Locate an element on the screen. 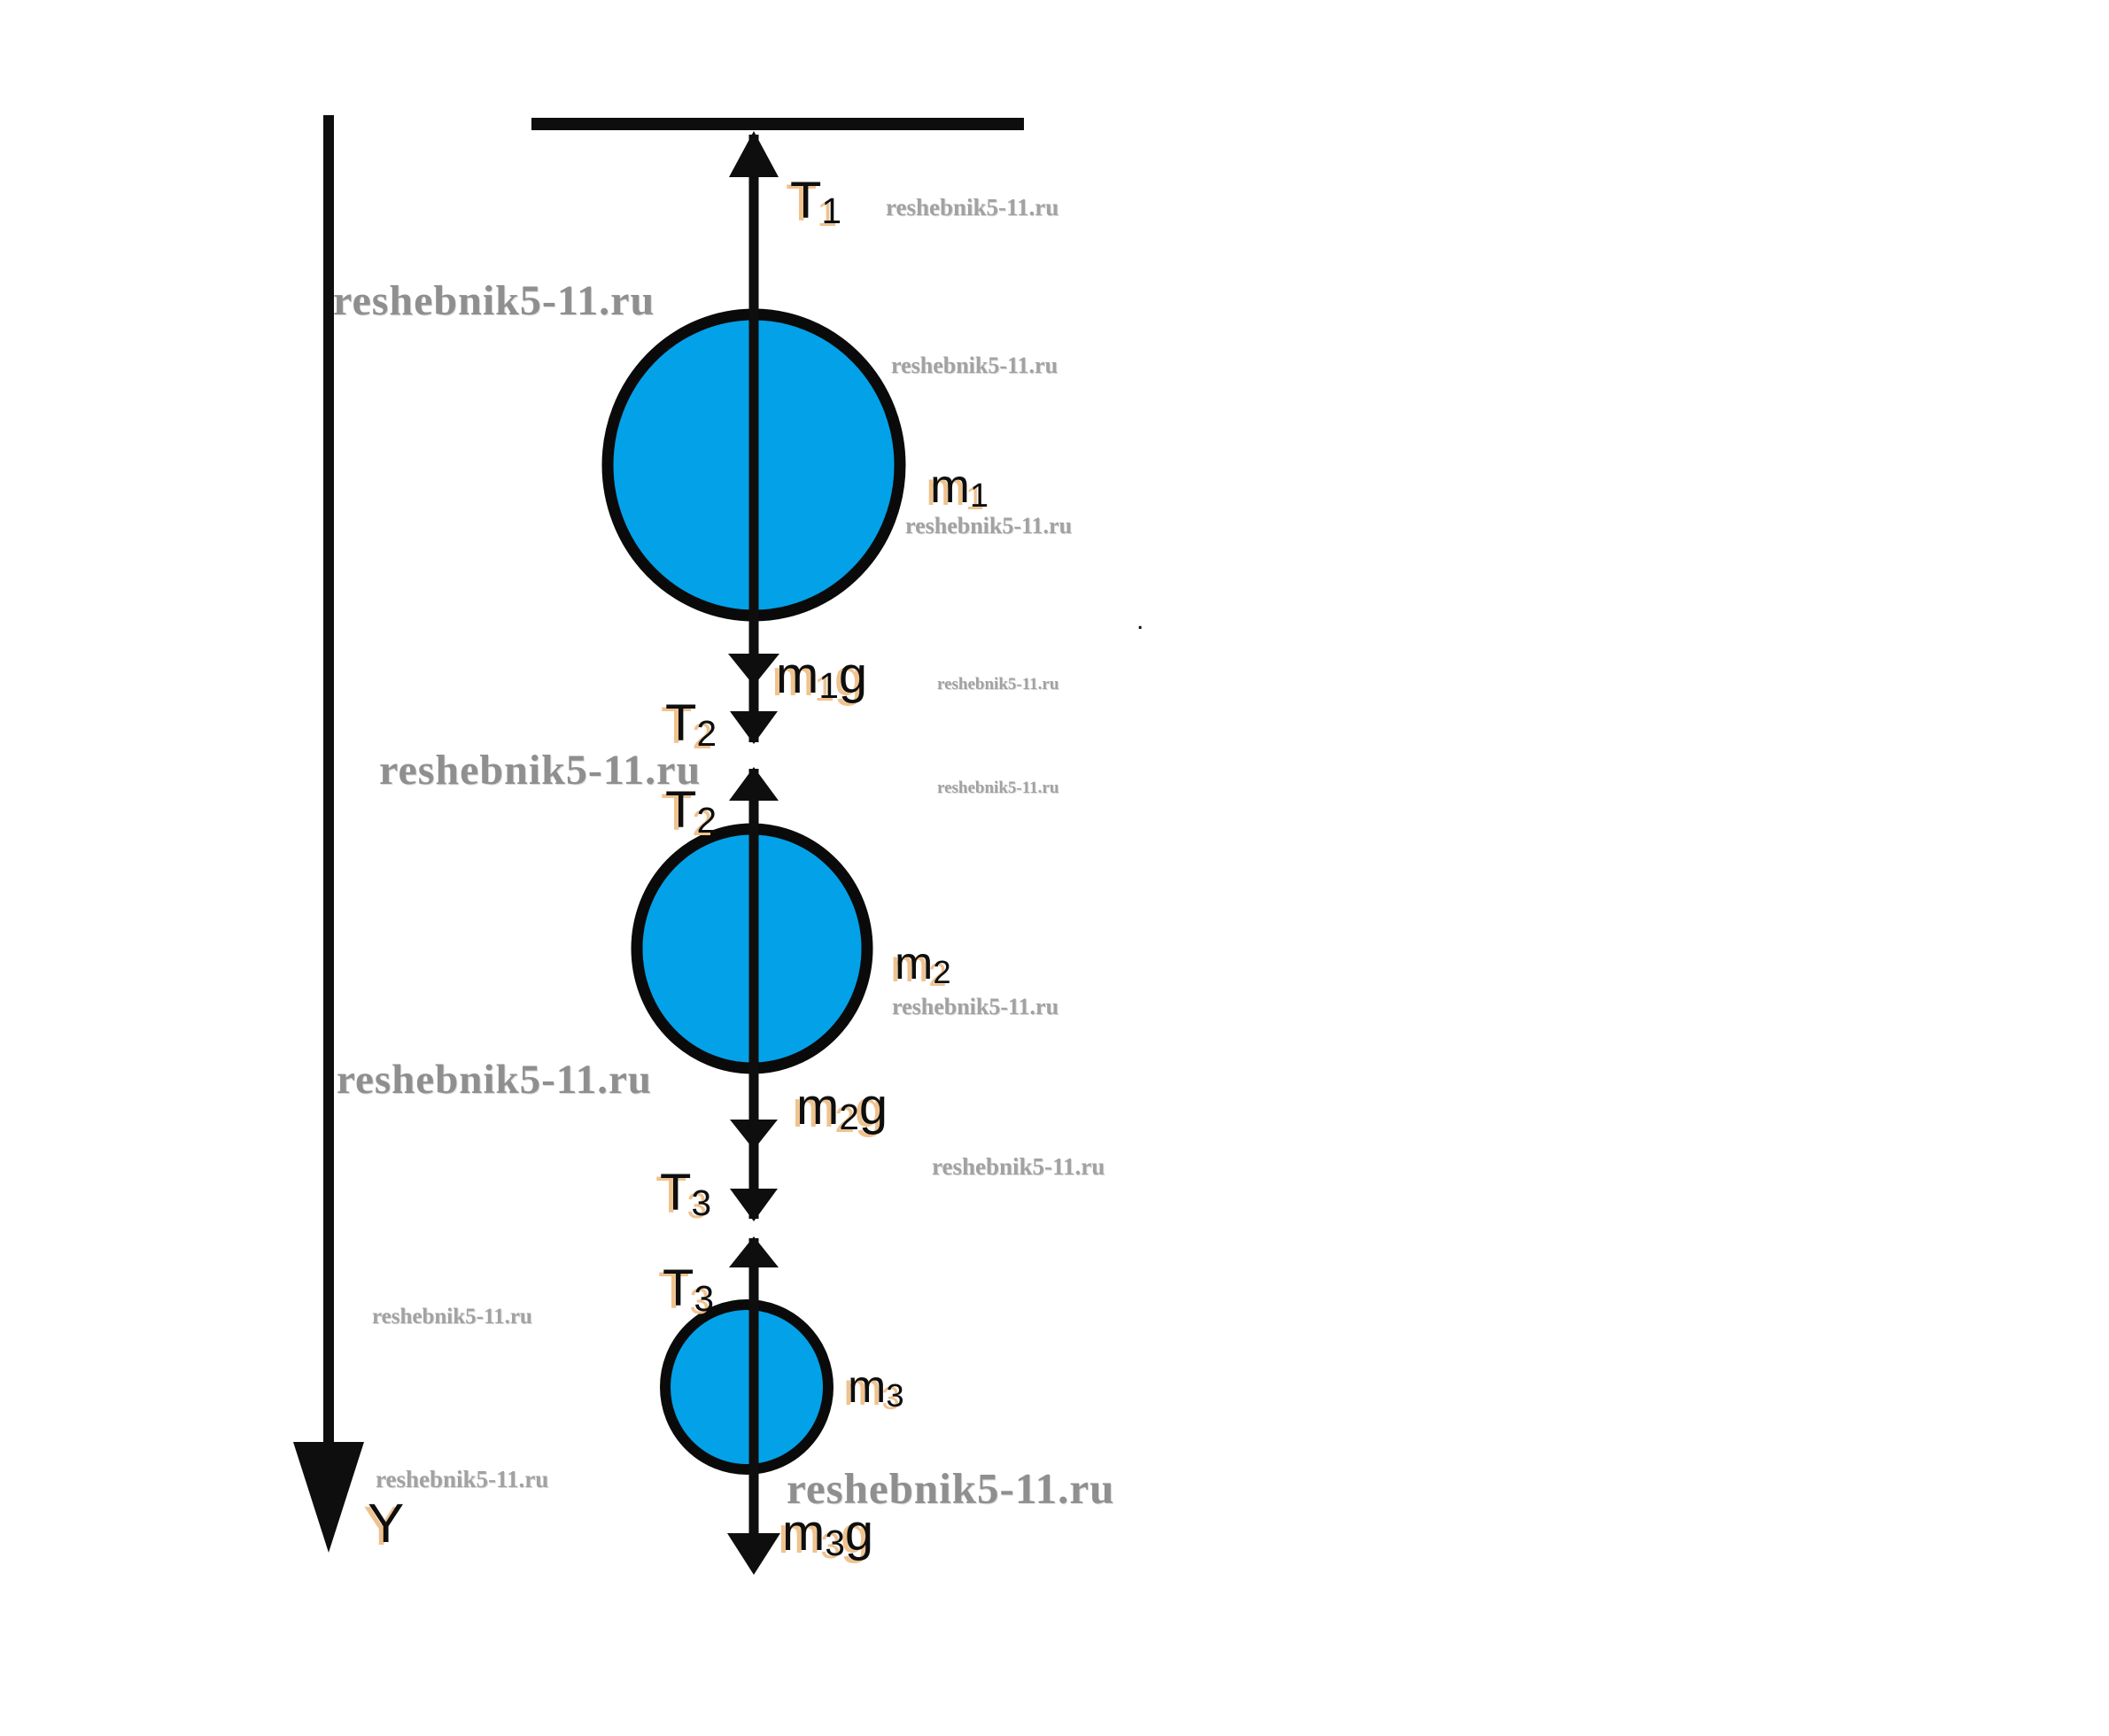 This screenshot has width=2109, height=1736. weight-label-m1g: m1g is located at coordinates (822, 676).